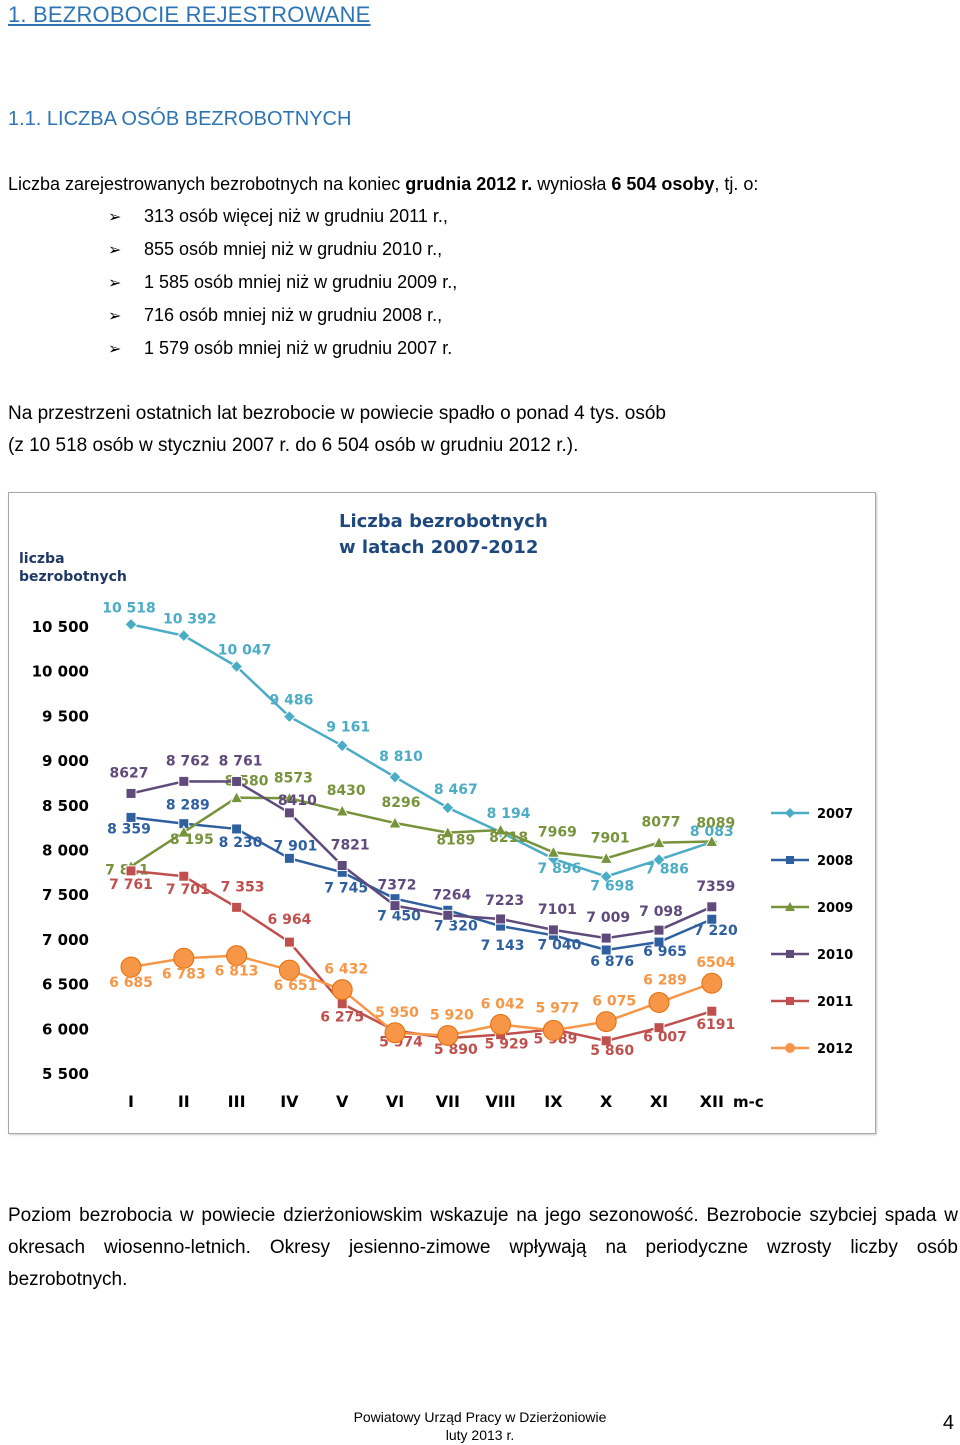 The height and width of the screenshot is (1445, 960). Describe the element at coordinates (241, 843) in the screenshot. I see `data-label-2008: 8 230` at that location.